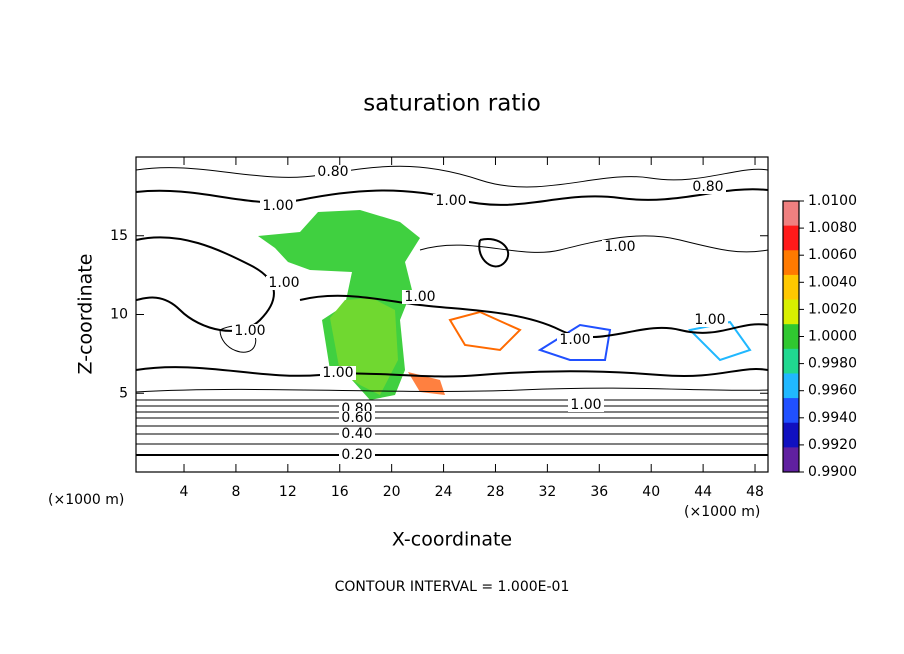  Describe the element at coordinates (184, 492) in the screenshot. I see `x-tick-label: 4` at that location.